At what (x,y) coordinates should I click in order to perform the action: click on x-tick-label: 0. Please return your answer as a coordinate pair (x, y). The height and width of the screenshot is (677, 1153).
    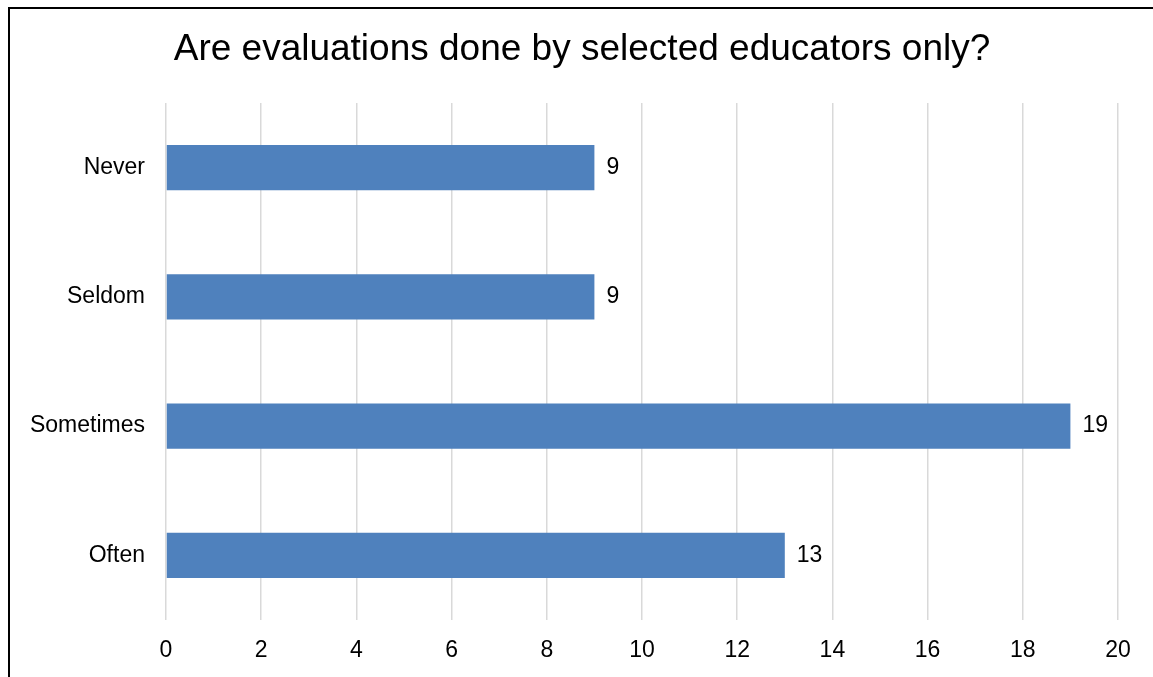
    Looking at the image, I should click on (166, 649).